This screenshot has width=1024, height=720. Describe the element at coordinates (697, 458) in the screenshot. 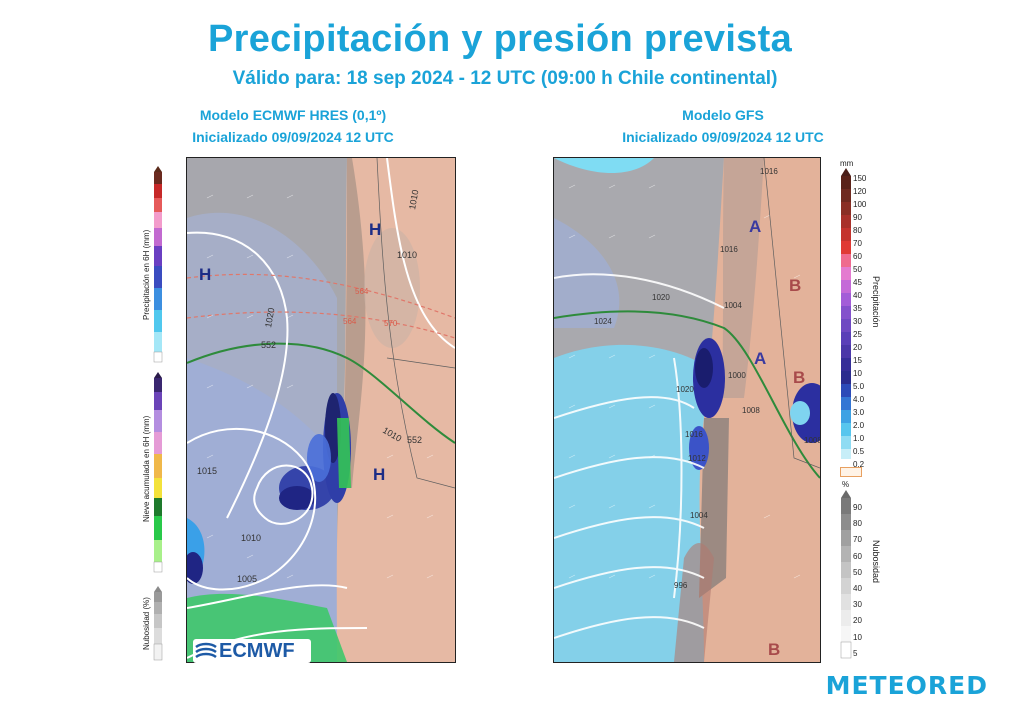

I see `gfs-isobar-label-6: 1012` at that location.